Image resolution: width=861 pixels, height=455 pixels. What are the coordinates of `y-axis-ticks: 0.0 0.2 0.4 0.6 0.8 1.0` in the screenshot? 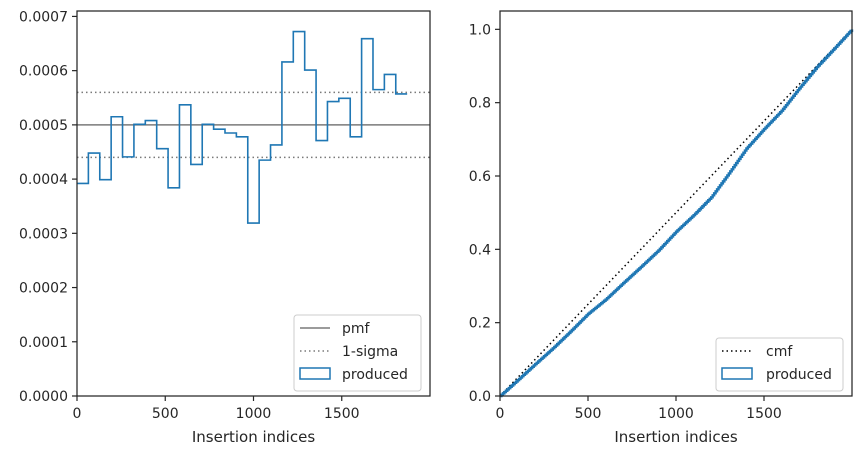 It's located at (484, 213).